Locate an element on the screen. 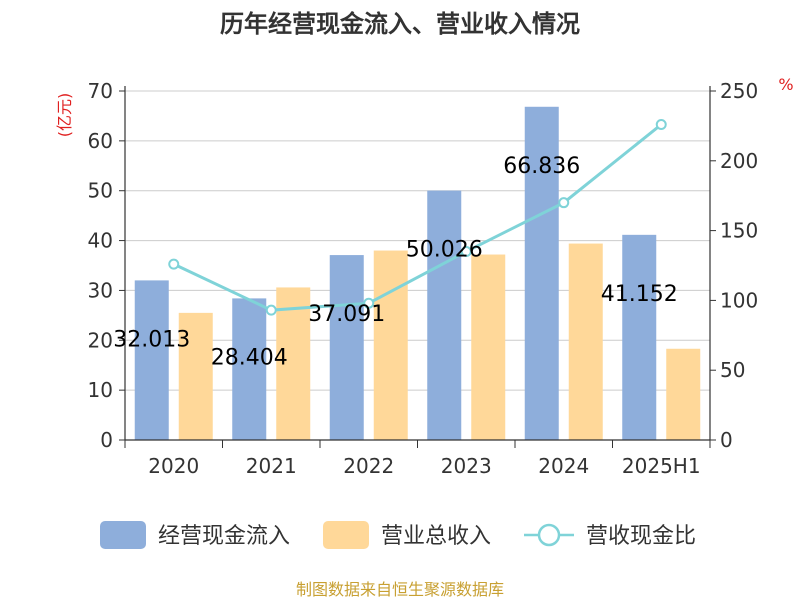 This screenshot has height=600, width=800. right-tick-label: 50 is located at coordinates (732, 370).